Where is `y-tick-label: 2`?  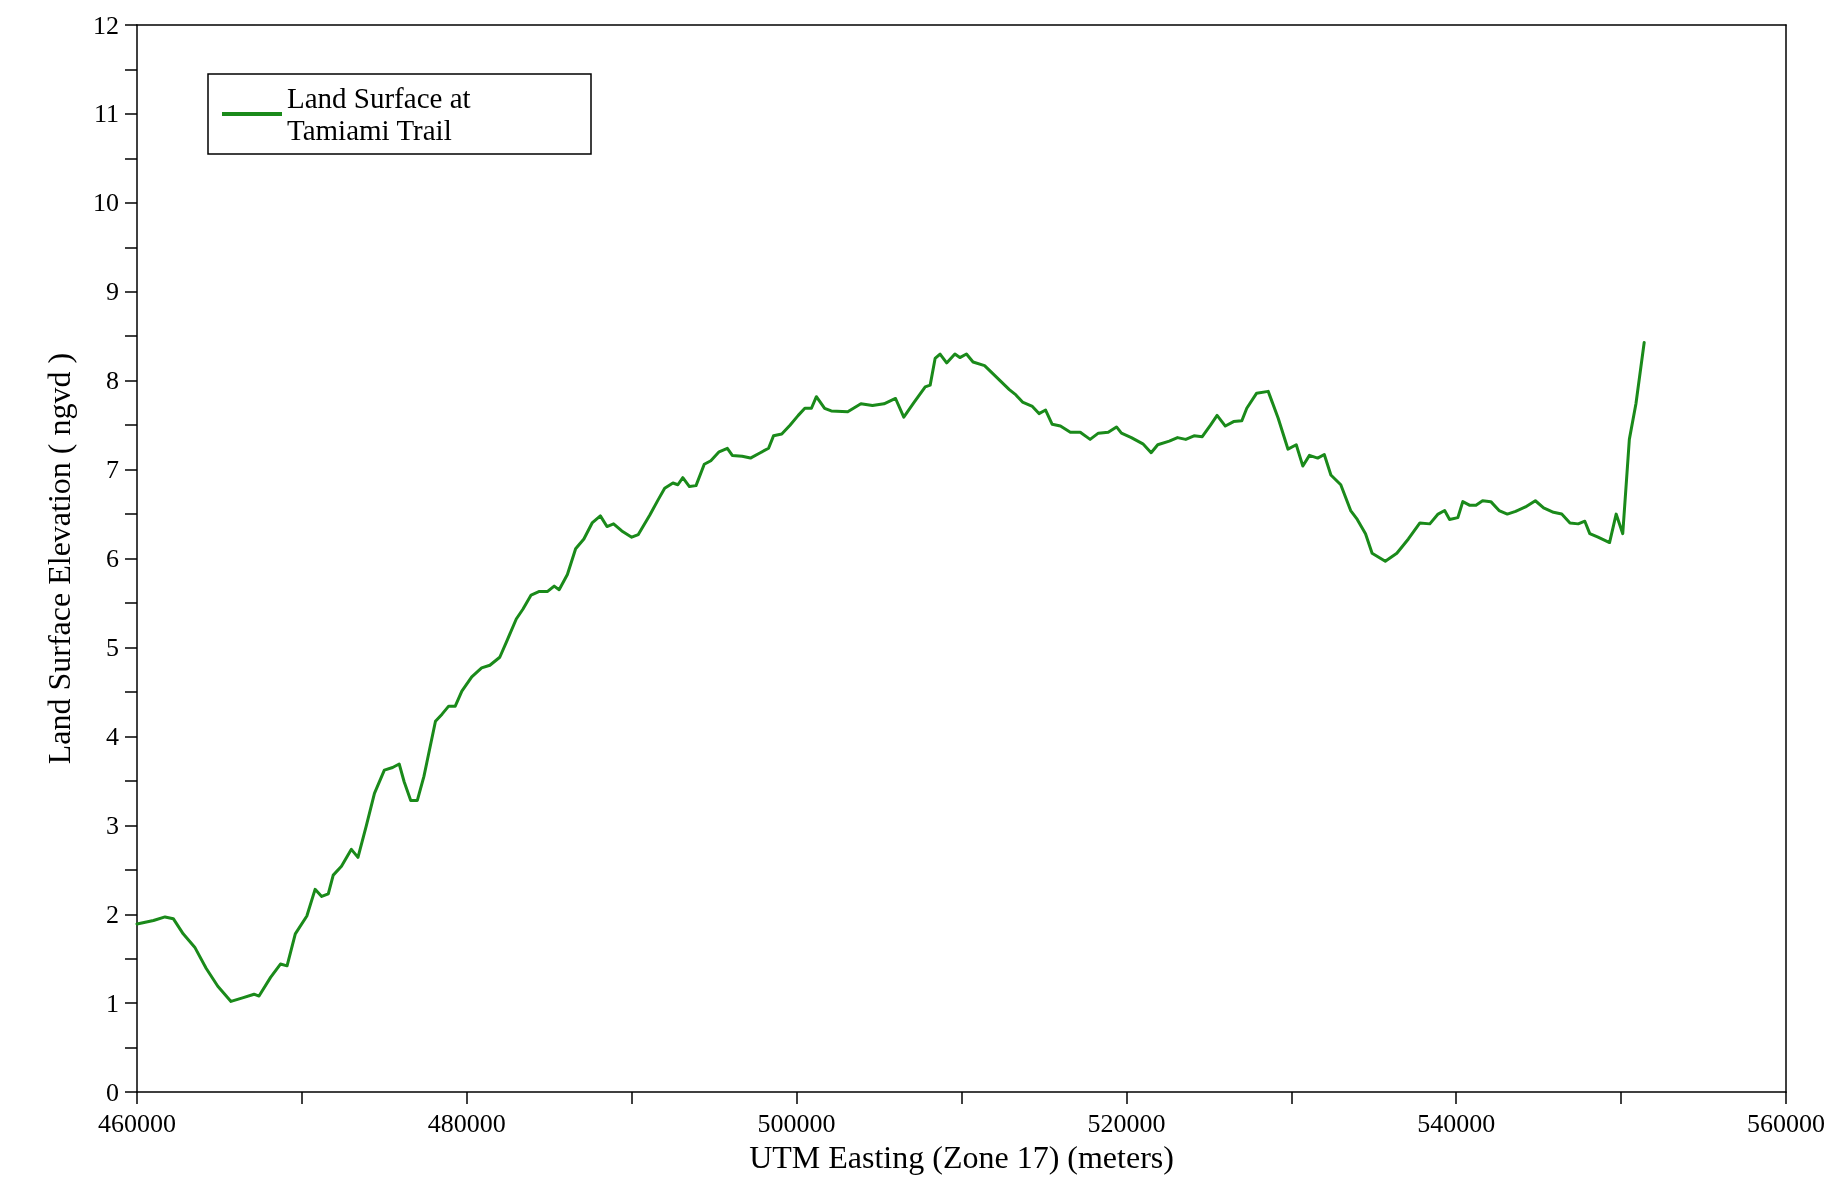 y-tick-label: 2 is located at coordinates (112, 914).